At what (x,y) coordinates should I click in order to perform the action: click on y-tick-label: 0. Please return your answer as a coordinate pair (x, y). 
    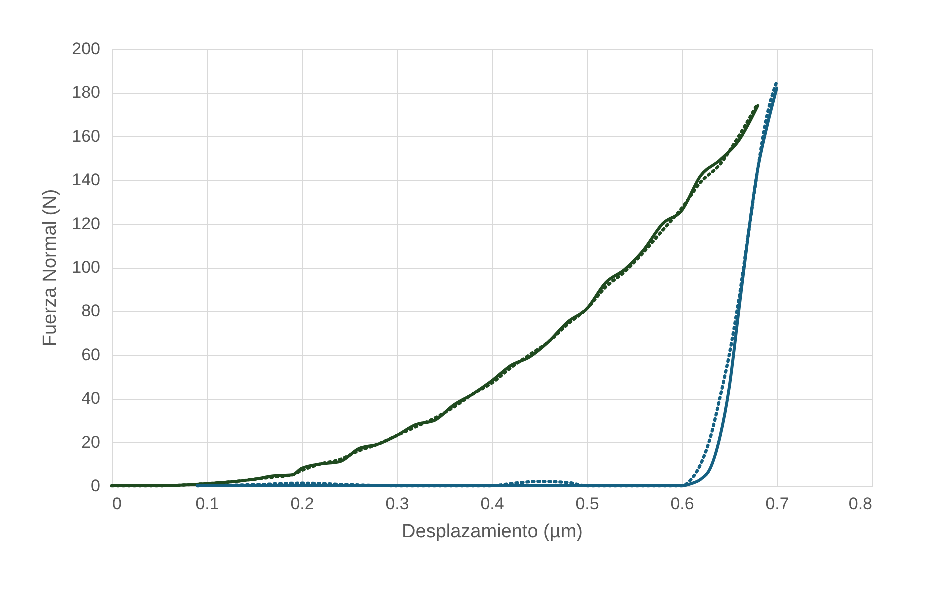
    Looking at the image, I should click on (95, 486).